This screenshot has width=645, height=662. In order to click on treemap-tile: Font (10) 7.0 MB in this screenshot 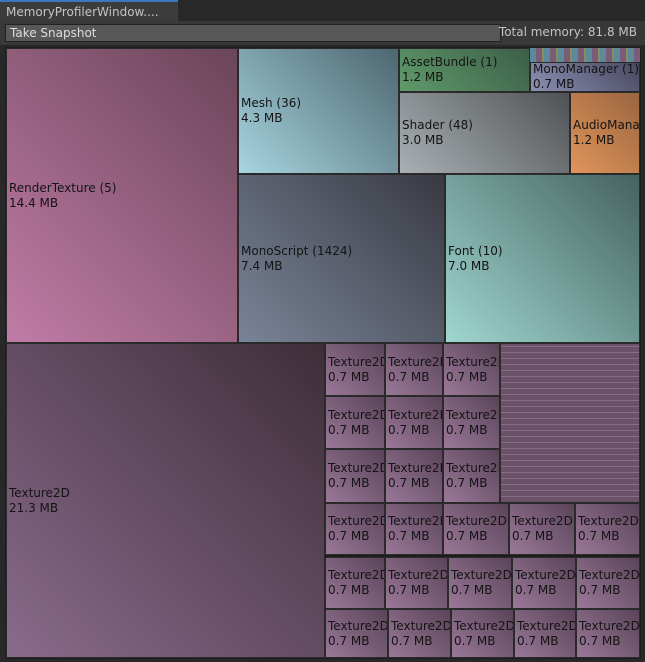, I will do `click(542, 258)`.